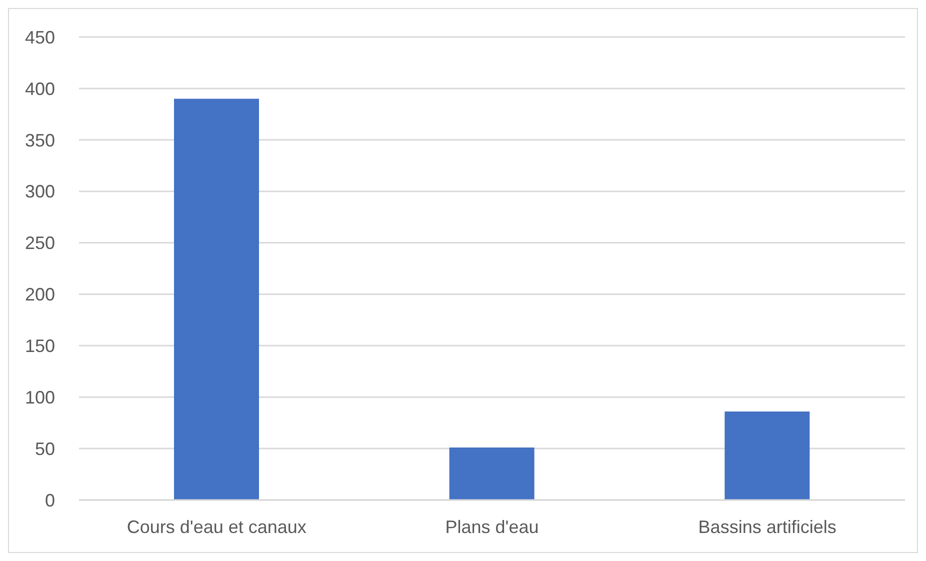  Describe the element at coordinates (39, 88) in the screenshot. I see `y-tick-label: 400` at that location.